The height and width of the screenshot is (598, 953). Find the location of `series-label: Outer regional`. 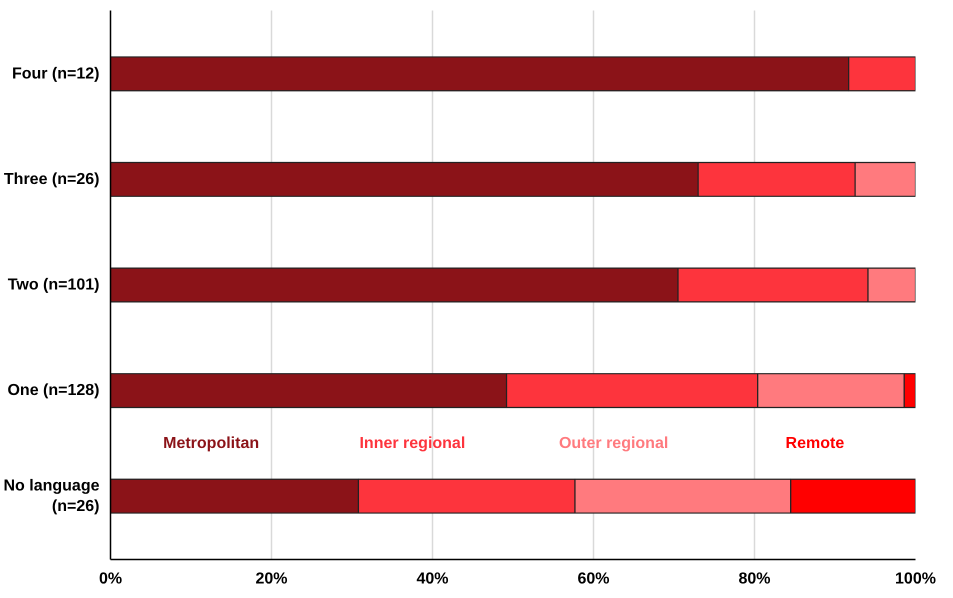

series-label: Outer regional is located at coordinates (613, 443).